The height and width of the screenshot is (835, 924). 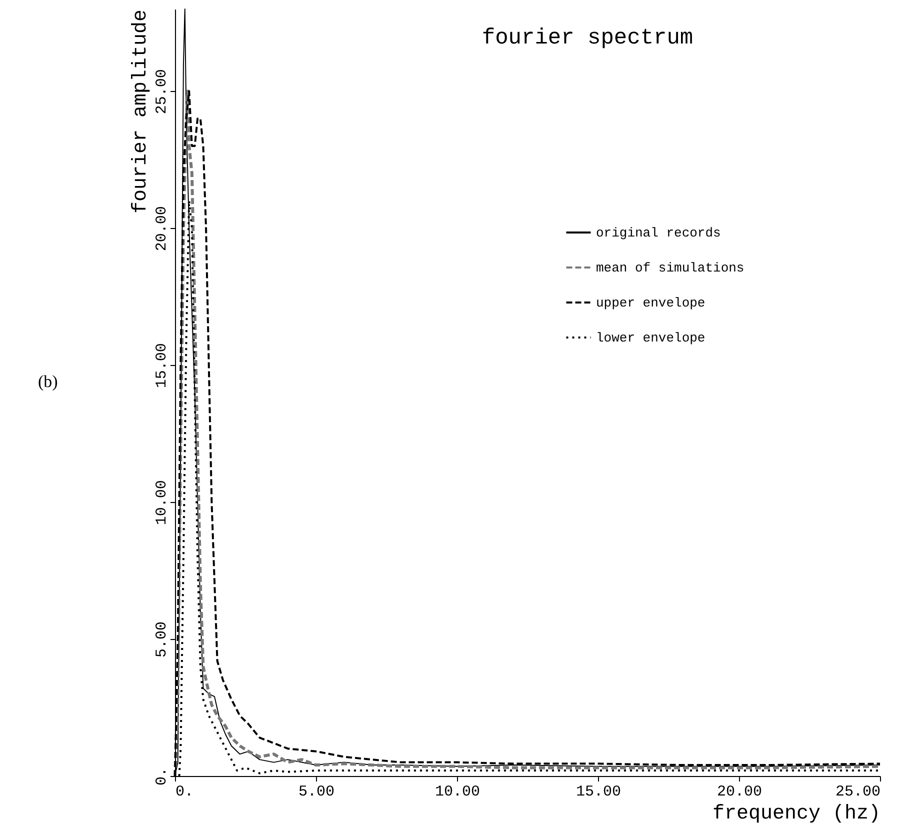 I want to click on x-tick-label: 5.00, so click(x=316, y=792).